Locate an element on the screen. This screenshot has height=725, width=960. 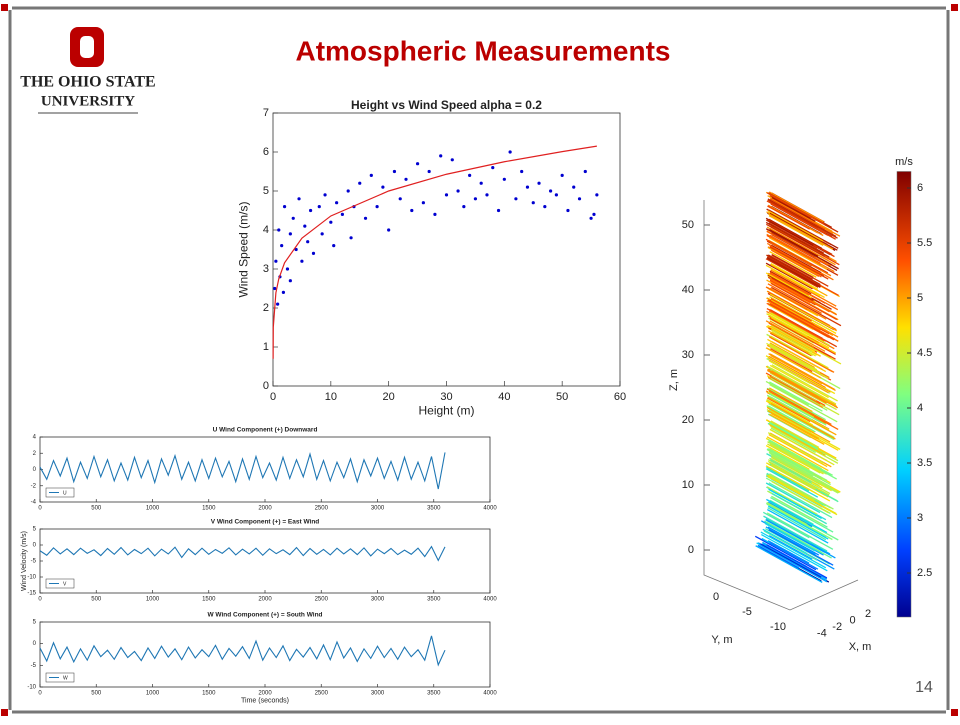
x-tick-label: 2500 is located at coordinates (322, 509).